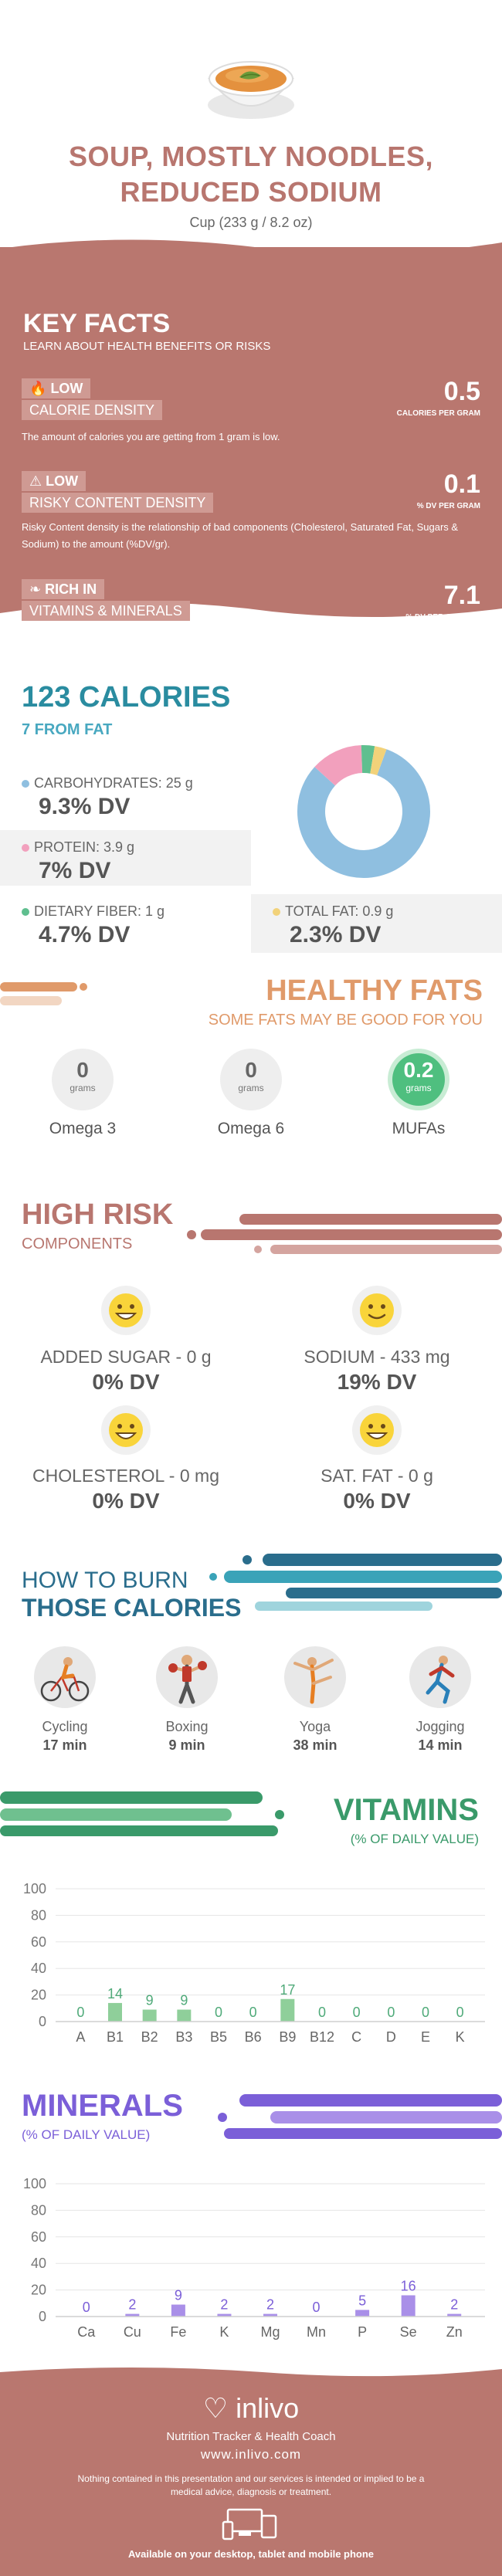 The width and height of the screenshot is (502, 2576). What do you see at coordinates (406, 1810) in the screenshot?
I see `vitamins-title: VITAMINS` at bounding box center [406, 1810].